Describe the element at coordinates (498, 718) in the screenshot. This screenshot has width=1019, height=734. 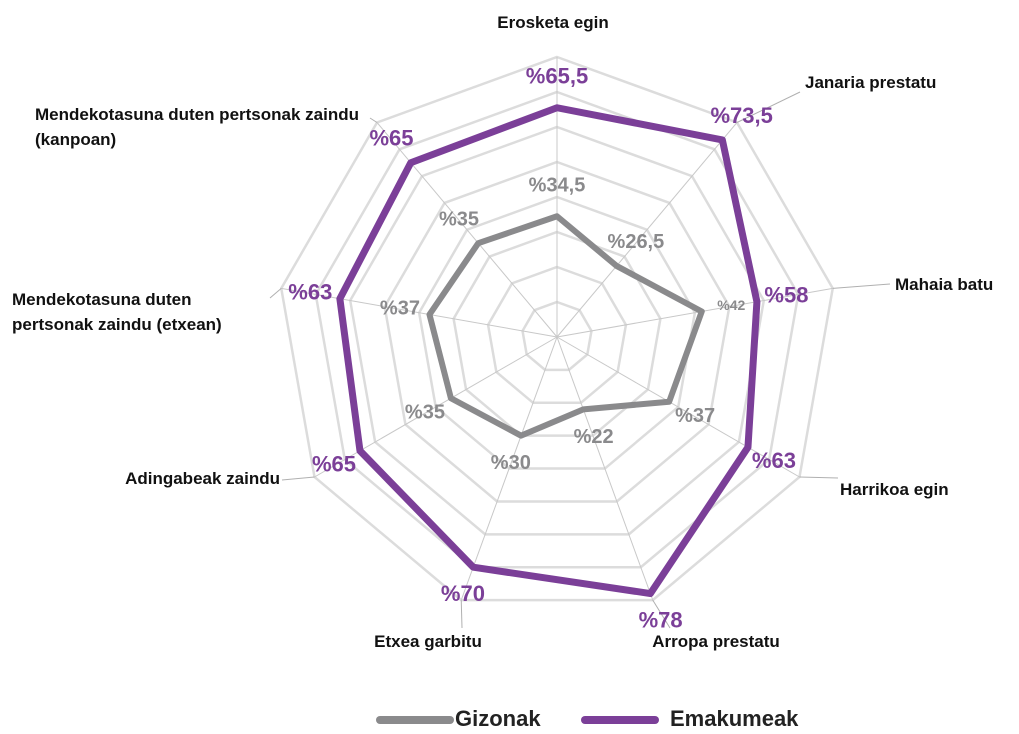
I see `legend-label: Gizonak` at that location.